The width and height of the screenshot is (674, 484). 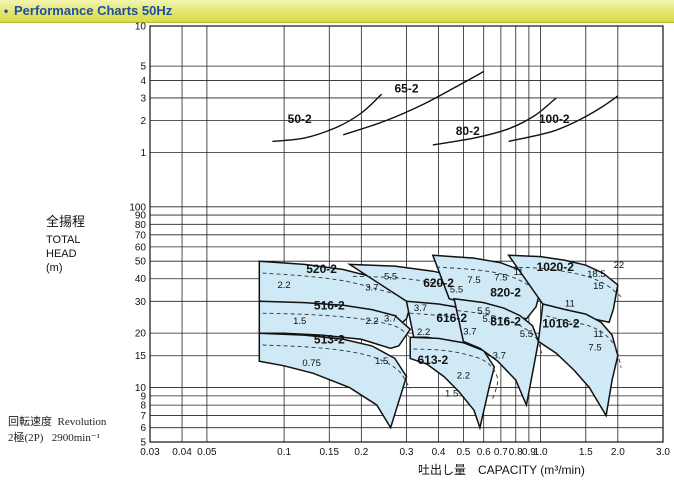 I want to click on rotation-label-en: Revolution, so click(x=82, y=422).